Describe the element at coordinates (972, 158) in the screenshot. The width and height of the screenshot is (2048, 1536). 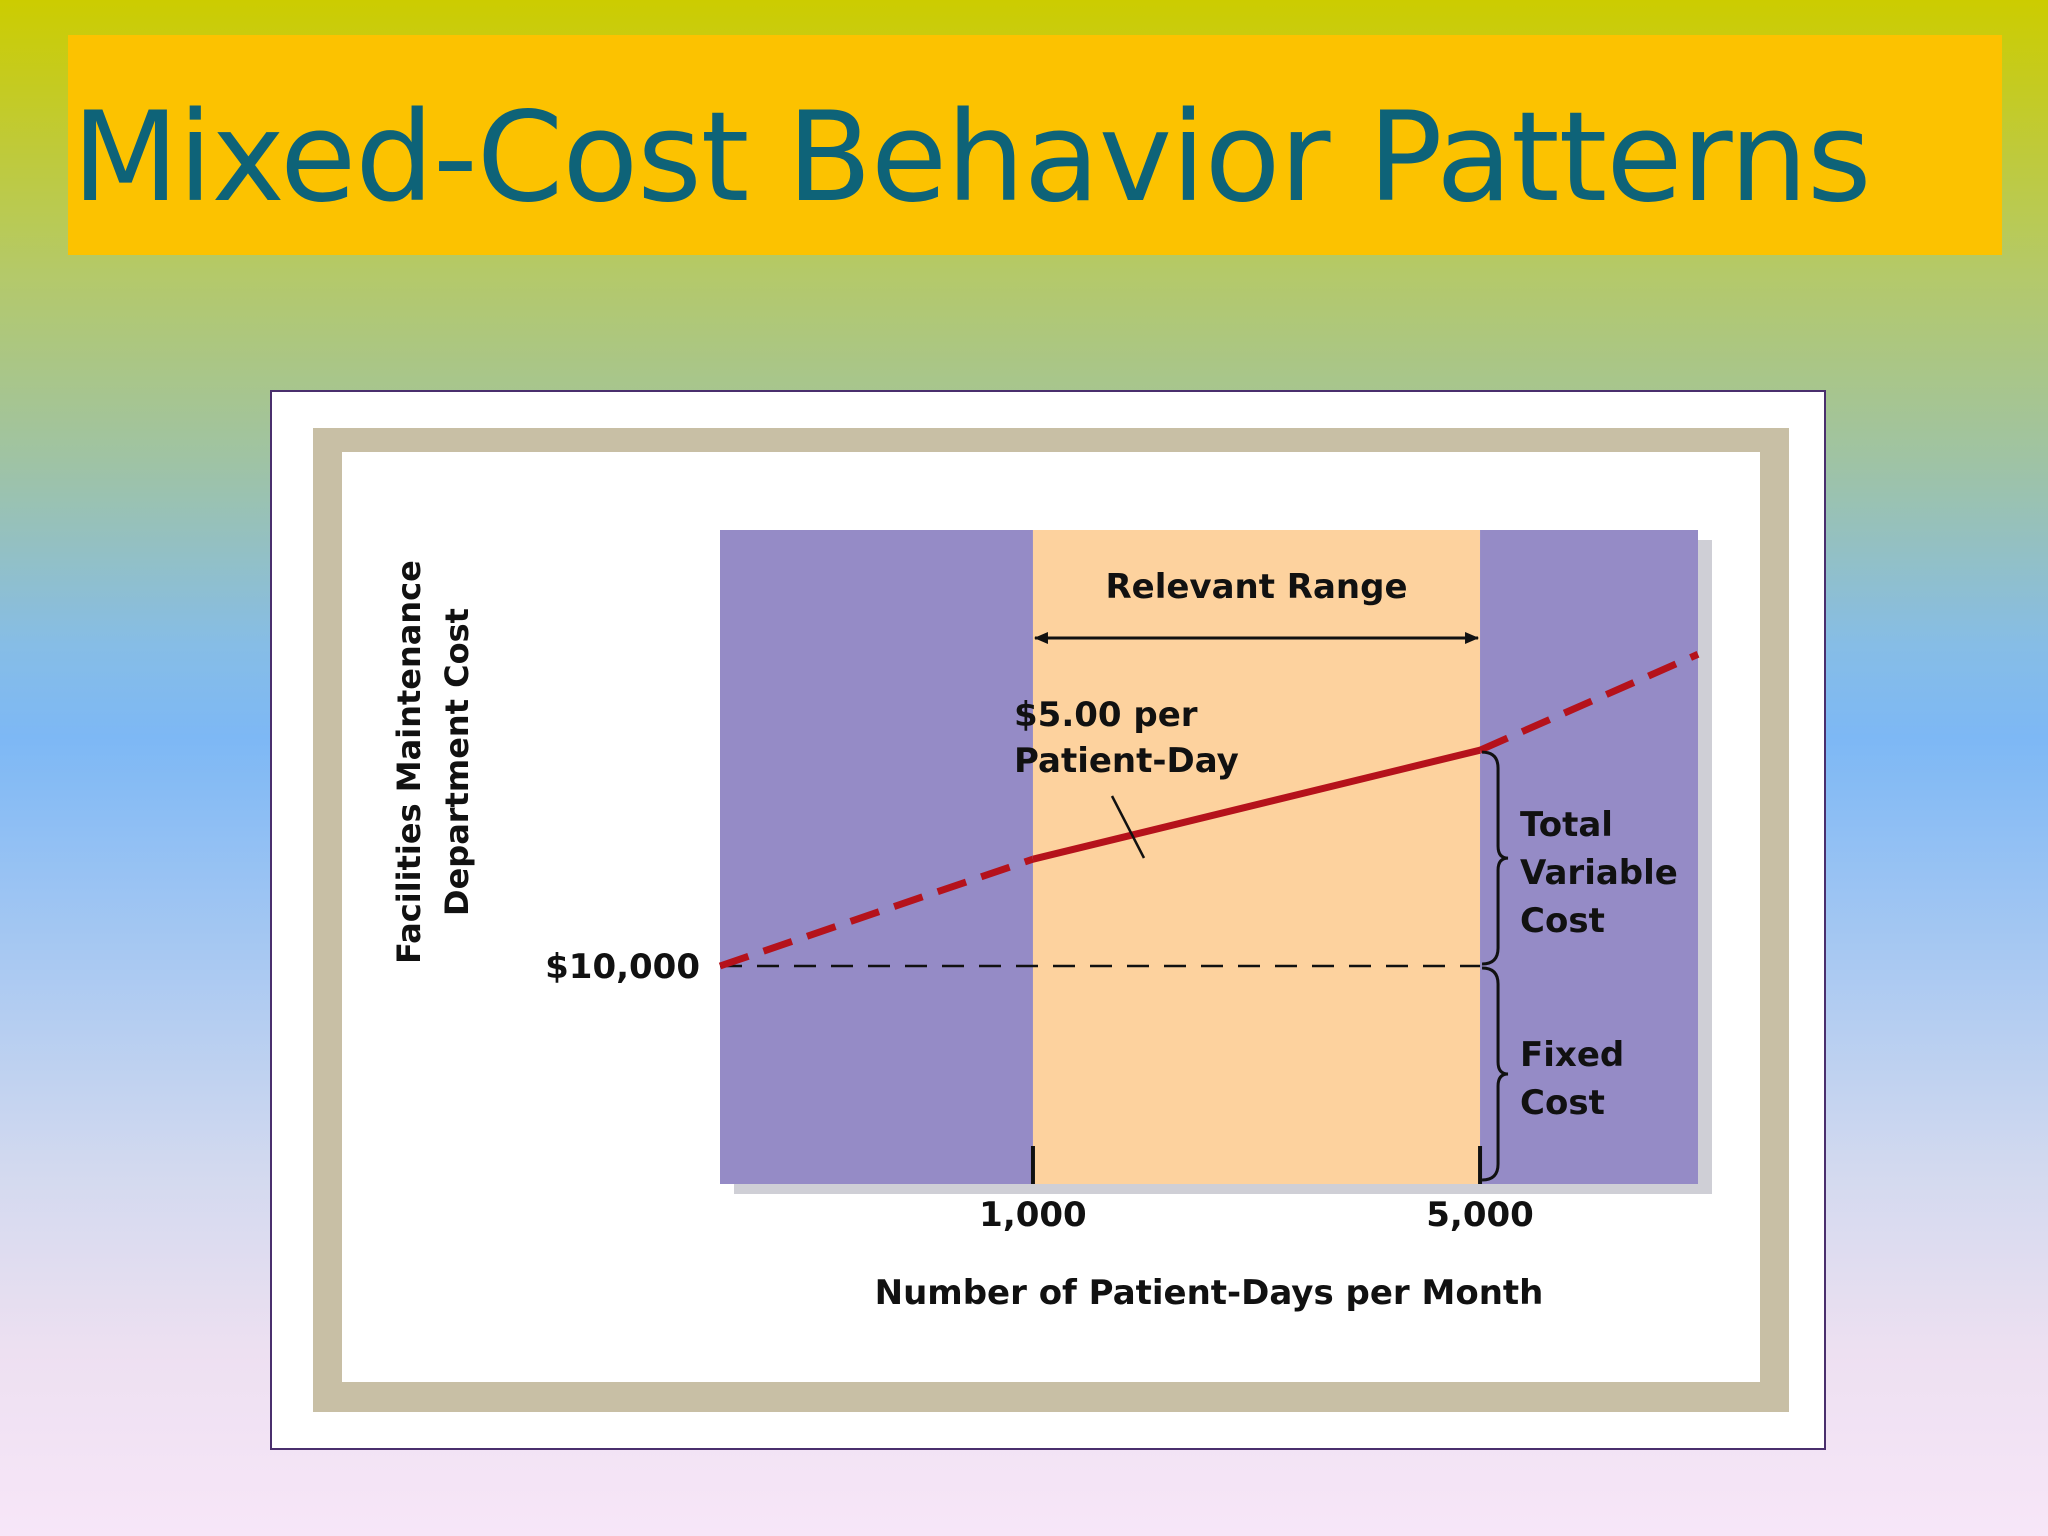
I see `slide-title: Mixed-Cost Behavior Patterns` at that location.